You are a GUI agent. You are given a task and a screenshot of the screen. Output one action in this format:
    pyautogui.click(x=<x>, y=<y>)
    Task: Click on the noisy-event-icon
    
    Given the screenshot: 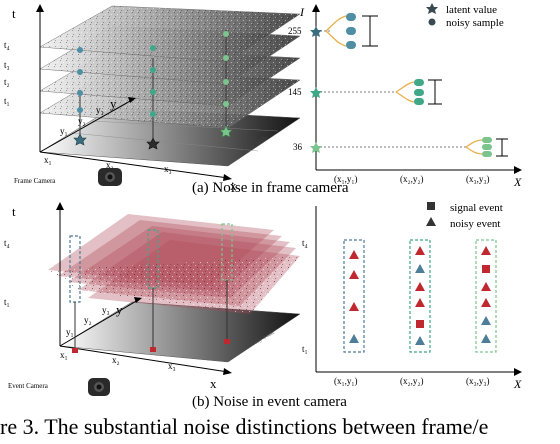 What is the action you would take?
    pyautogui.click(x=431, y=221)
    